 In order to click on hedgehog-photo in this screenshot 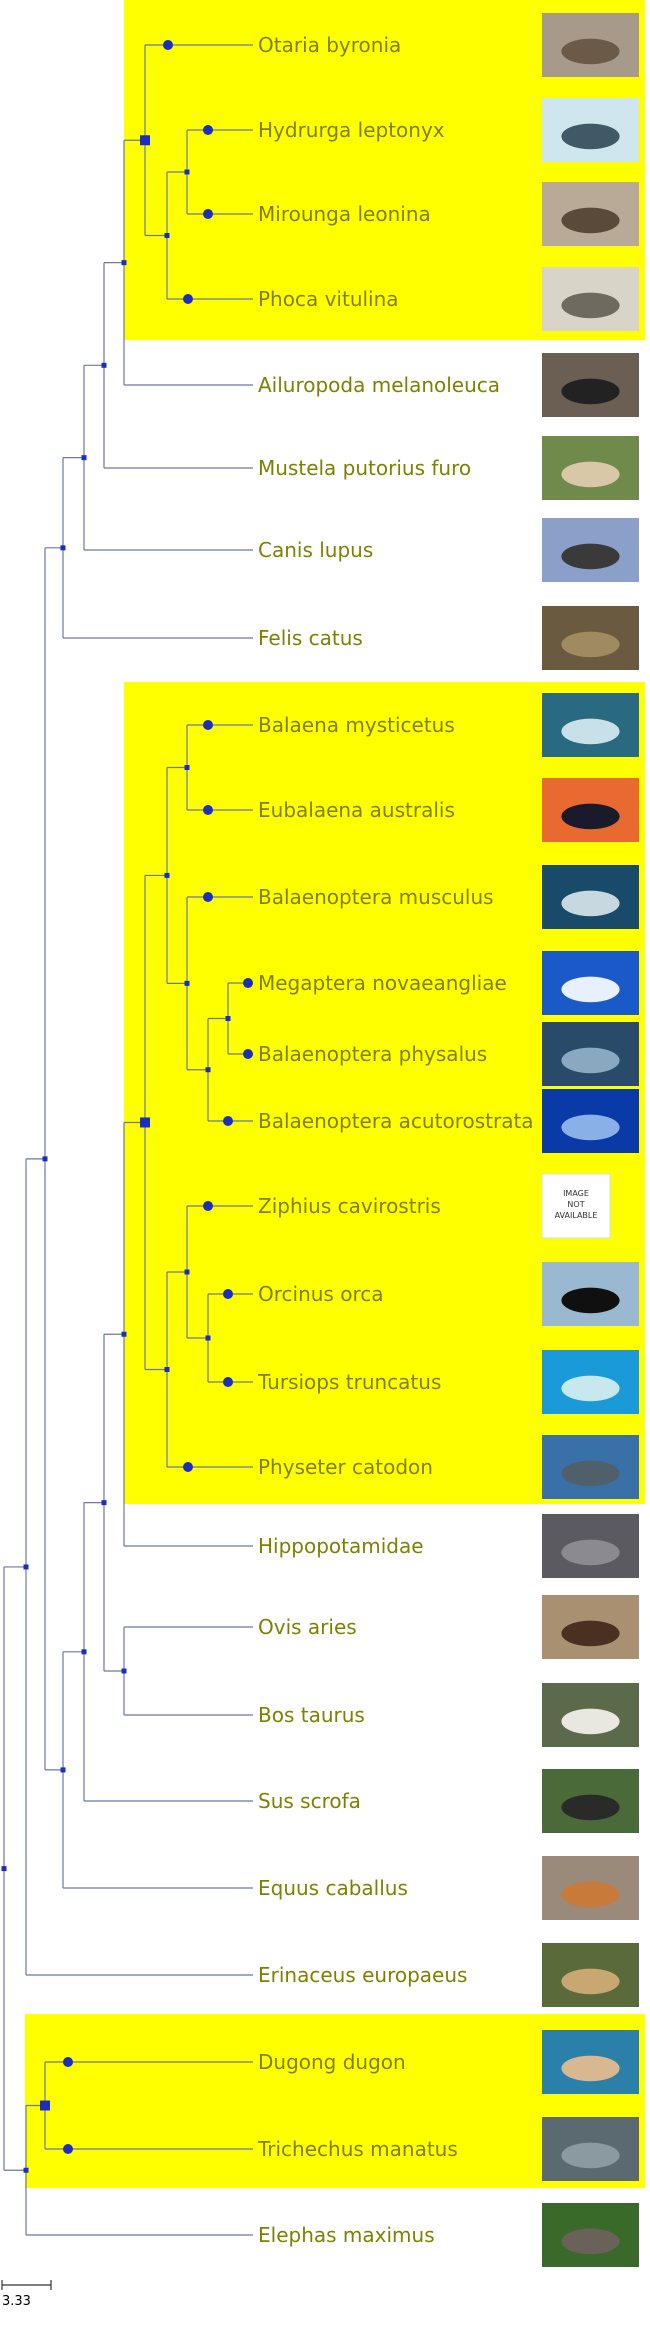, I will do `click(590, 1975)`.